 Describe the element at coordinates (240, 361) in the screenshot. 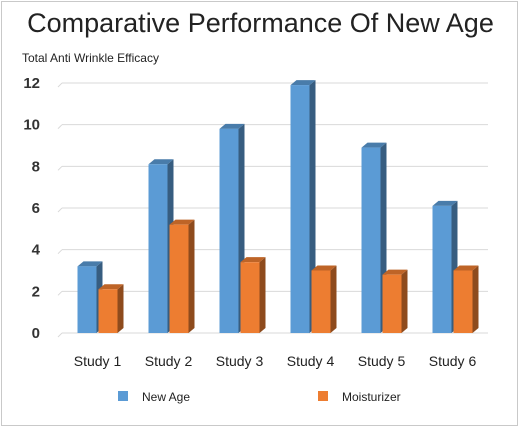

I see `x-tick-label: Study 3` at that location.